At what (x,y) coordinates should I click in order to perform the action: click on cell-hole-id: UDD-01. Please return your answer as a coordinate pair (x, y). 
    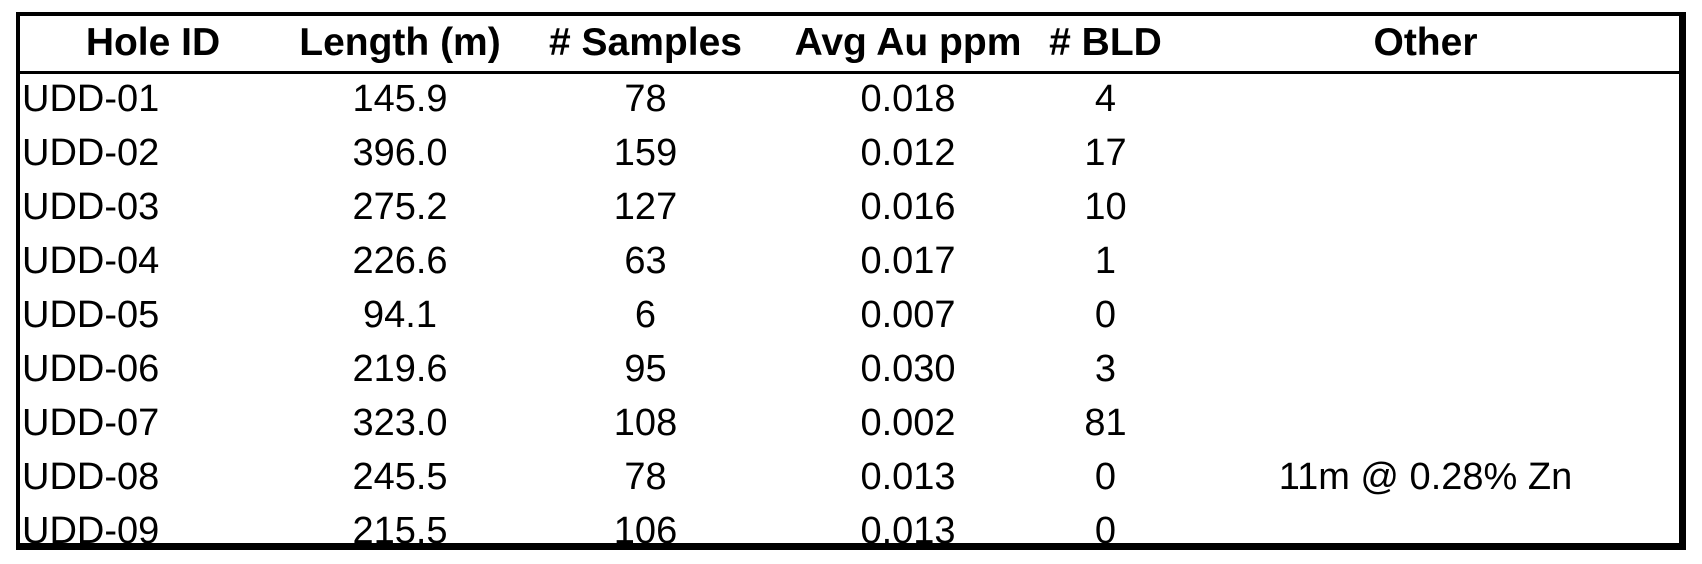
    Looking at the image, I should click on (91, 99).